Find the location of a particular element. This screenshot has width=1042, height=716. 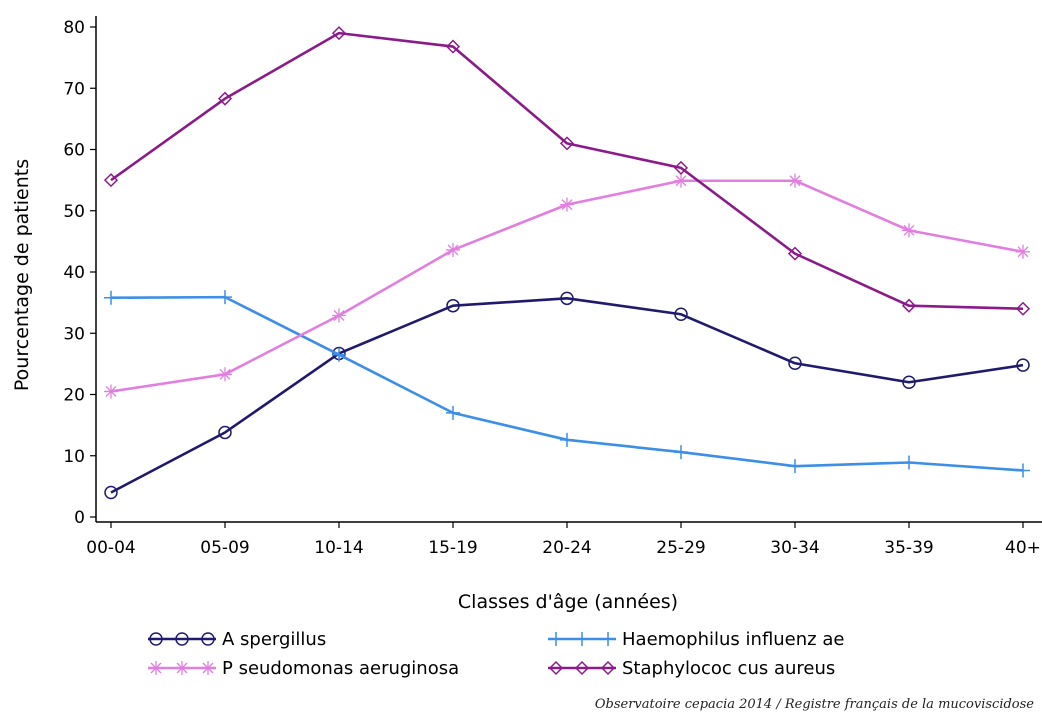

y-tick-label: 20 is located at coordinates (74, 396).